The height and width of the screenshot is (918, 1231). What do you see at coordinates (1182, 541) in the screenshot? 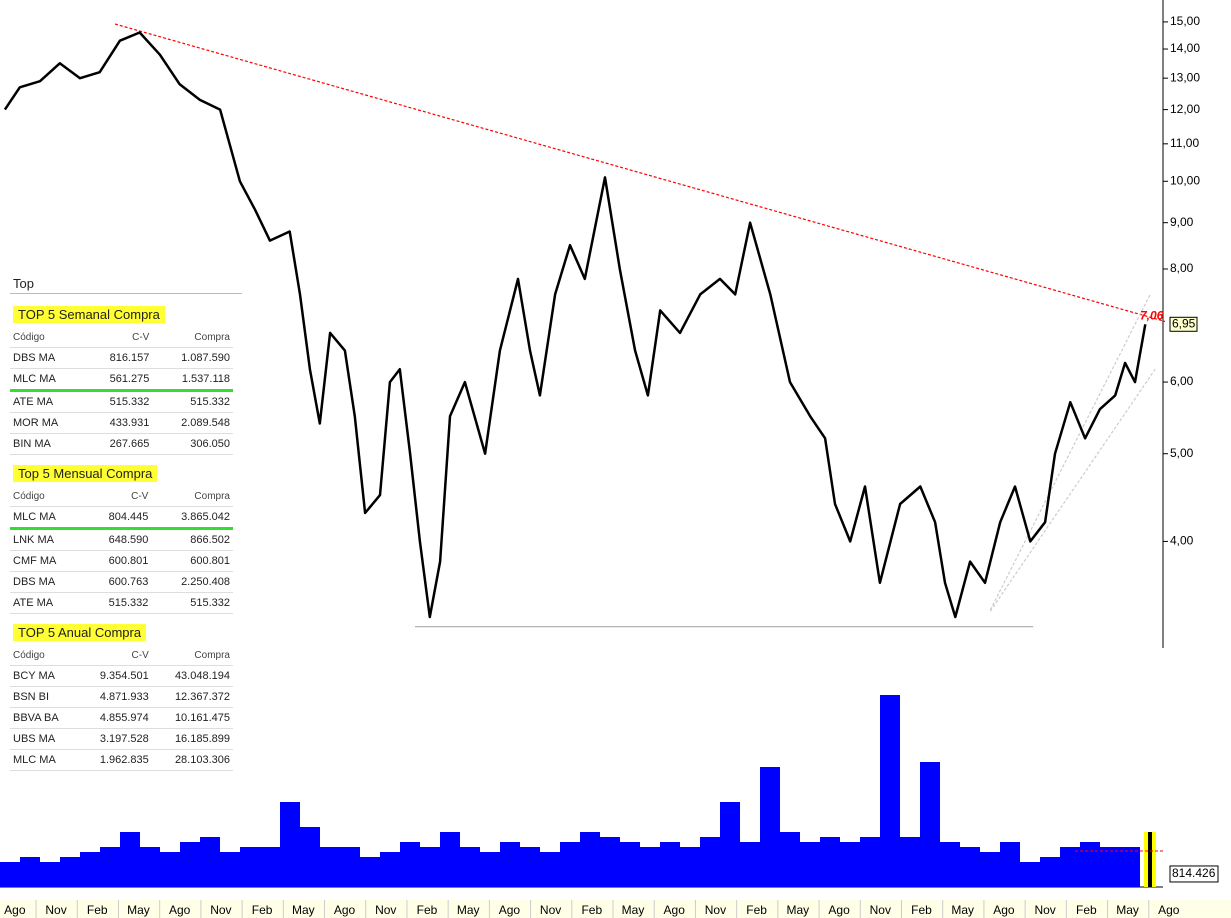
I see `y-tick-label: 4,00` at bounding box center [1182, 541].